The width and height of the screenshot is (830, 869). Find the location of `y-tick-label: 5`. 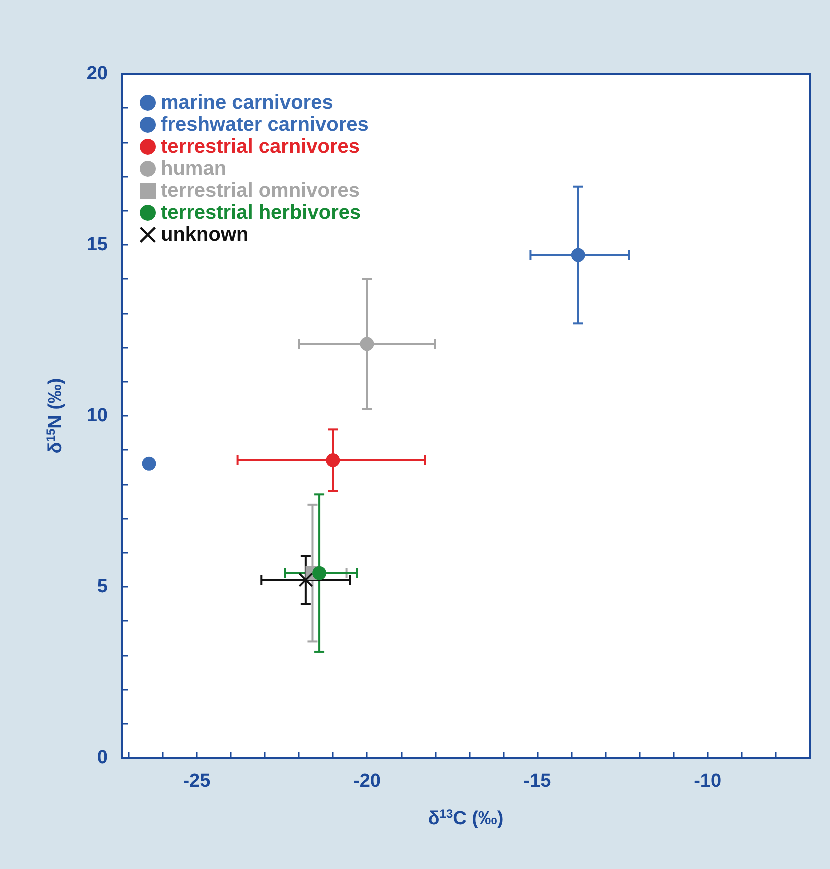

y-tick-label: 5 is located at coordinates (102, 587).